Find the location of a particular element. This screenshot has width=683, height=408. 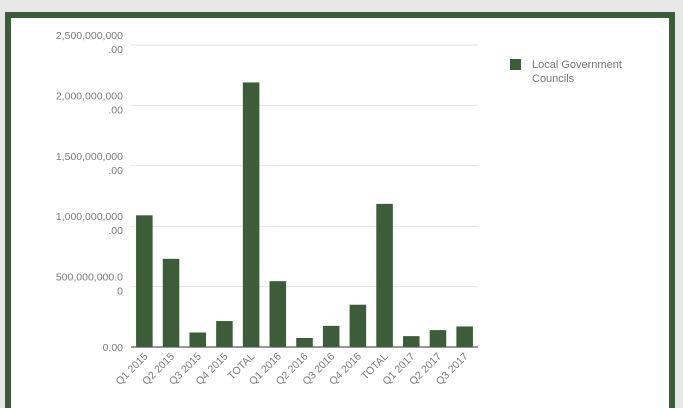

legend-label: Local Government Councils is located at coordinates (577, 72).